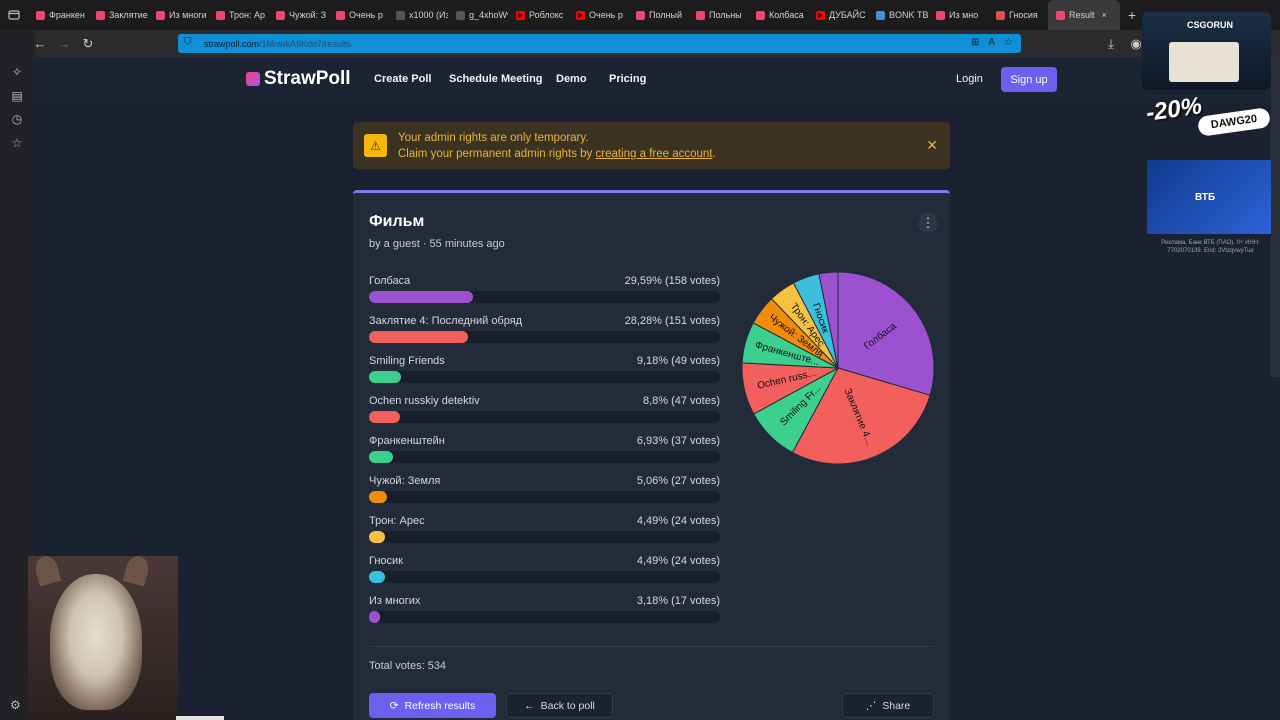 Image resolution: width=1280 pixels, height=720 pixels. What do you see at coordinates (17, 143) in the screenshot?
I see `favorites-star-icon: ☆` at bounding box center [17, 143].